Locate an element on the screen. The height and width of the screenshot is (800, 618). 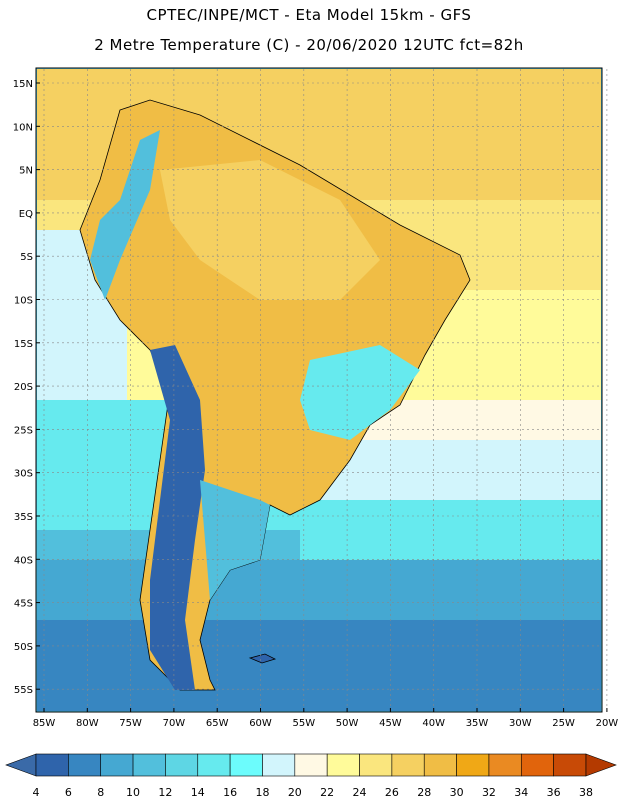
colorbar-tick-label: 18 is located at coordinates (262, 792).